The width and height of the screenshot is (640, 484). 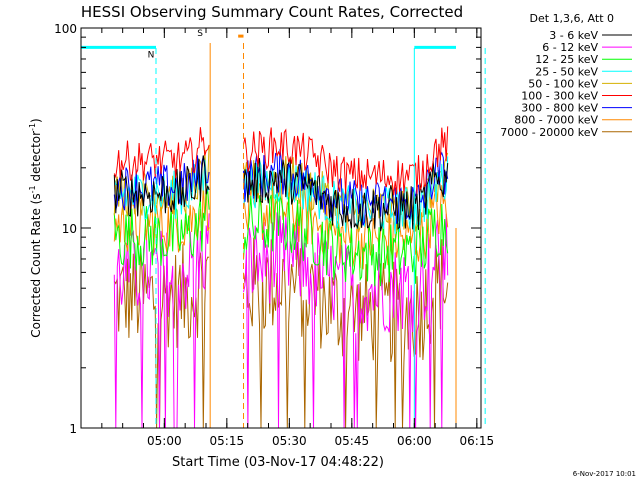 What do you see at coordinates (69, 229) in the screenshot?
I see `y-tick-label: 10` at bounding box center [69, 229].